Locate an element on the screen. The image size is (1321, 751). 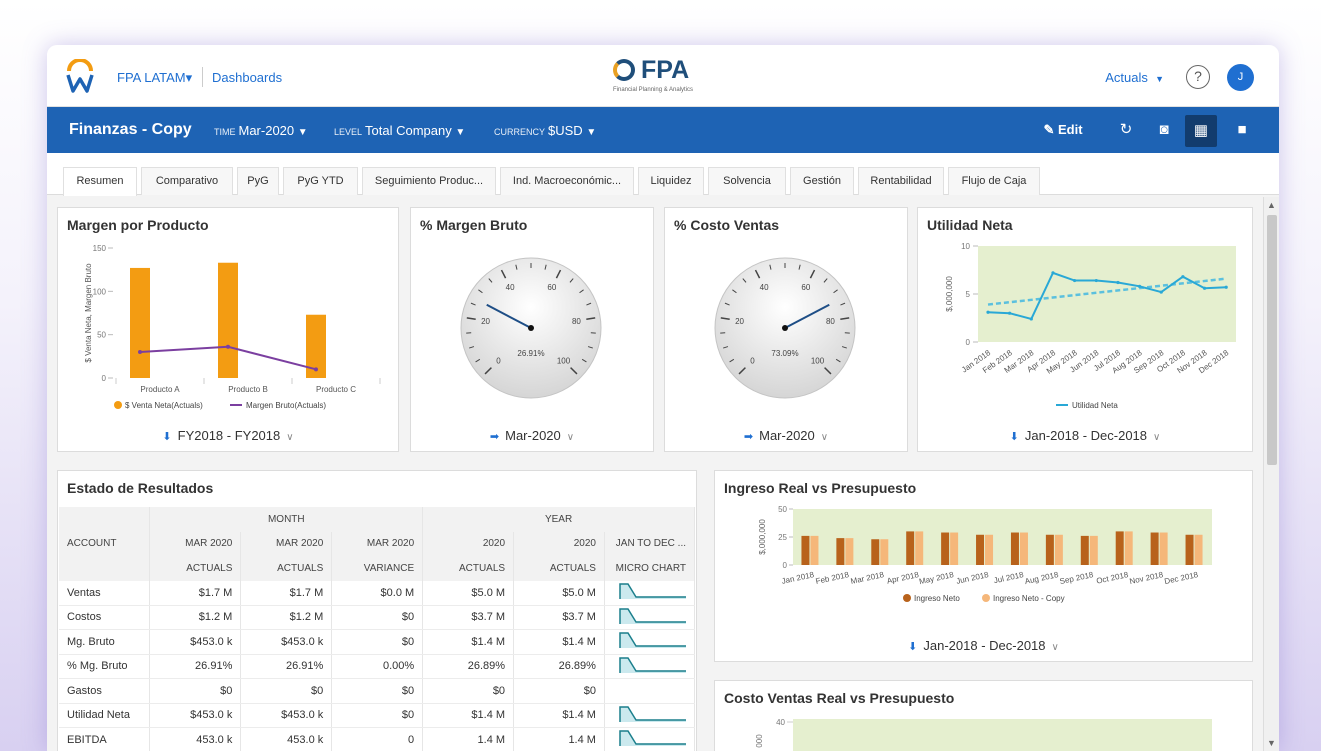
card-title: Ingreso Real vs Presupuesto is located at coordinates (820, 488).